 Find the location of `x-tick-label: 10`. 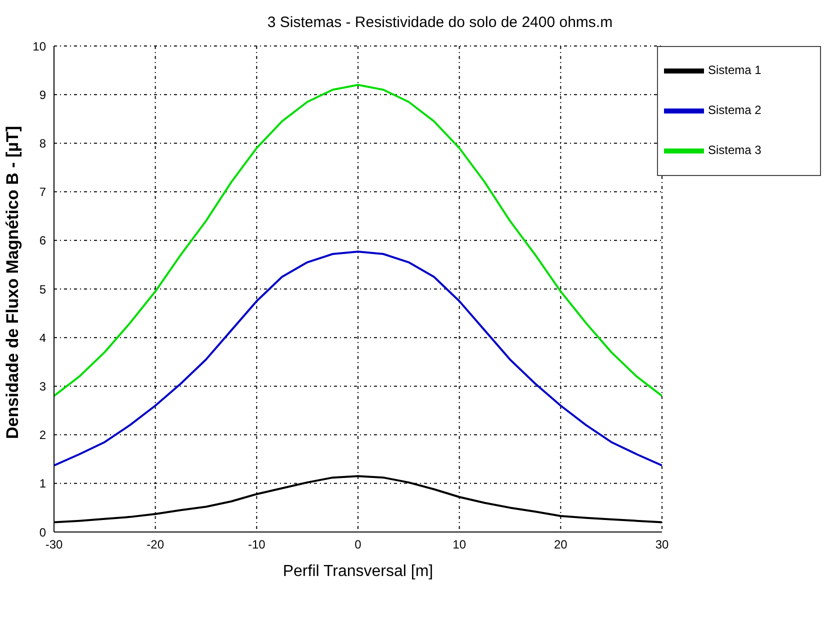

x-tick-label: 10 is located at coordinates (459, 545).